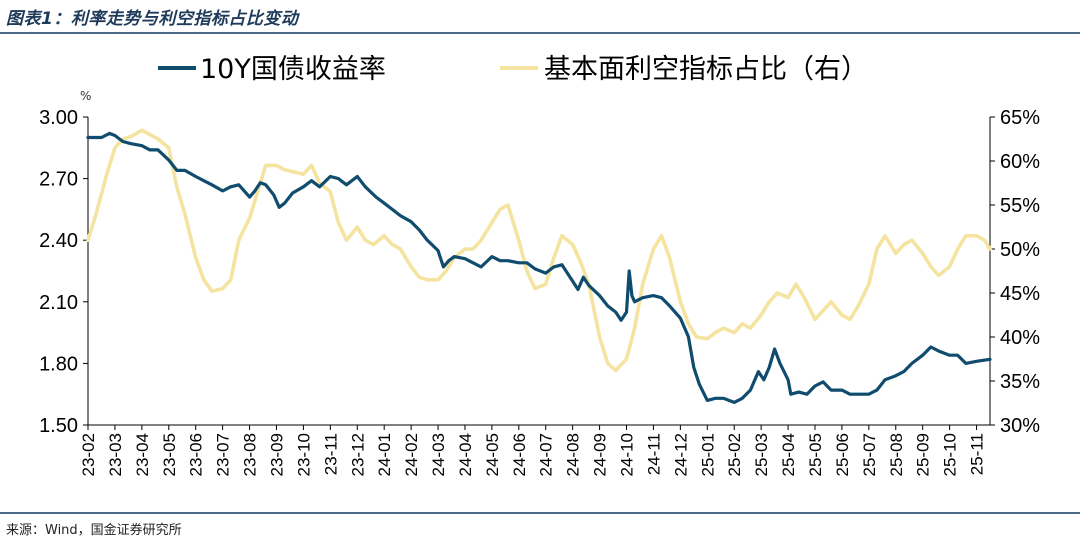  I want to click on x-tick-label: 25-08, so click(896, 454).